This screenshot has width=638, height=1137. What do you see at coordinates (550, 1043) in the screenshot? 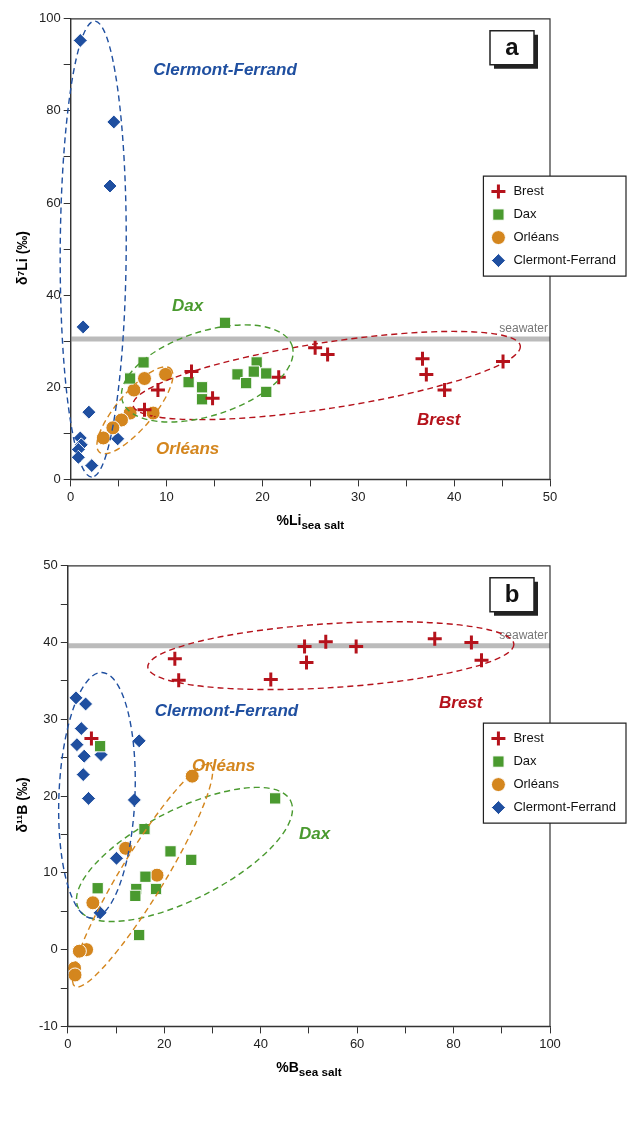
I see `x-tick-label: 100` at bounding box center [550, 1043].